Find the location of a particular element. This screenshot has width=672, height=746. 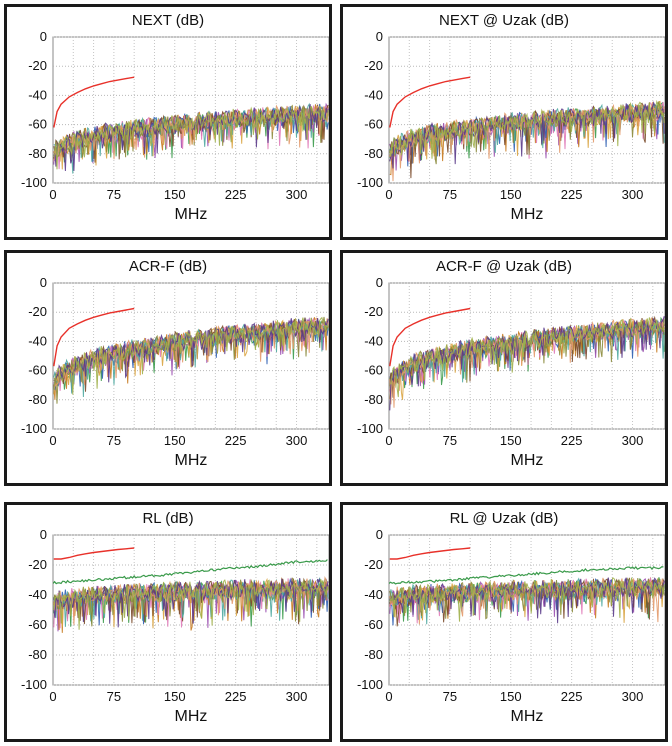

chart-title: NEXT (dB) is located at coordinates (168, 20).